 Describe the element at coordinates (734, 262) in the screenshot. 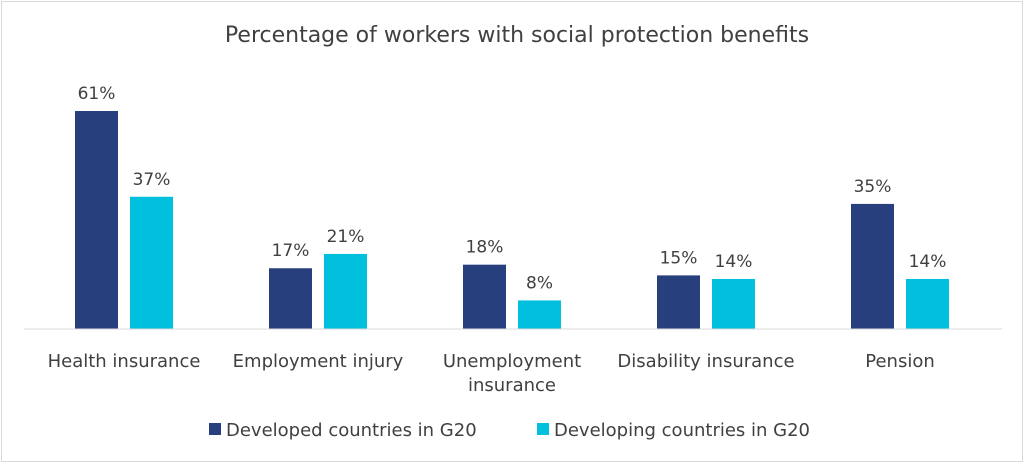

I see `data-label-s2-c4: 14%` at that location.